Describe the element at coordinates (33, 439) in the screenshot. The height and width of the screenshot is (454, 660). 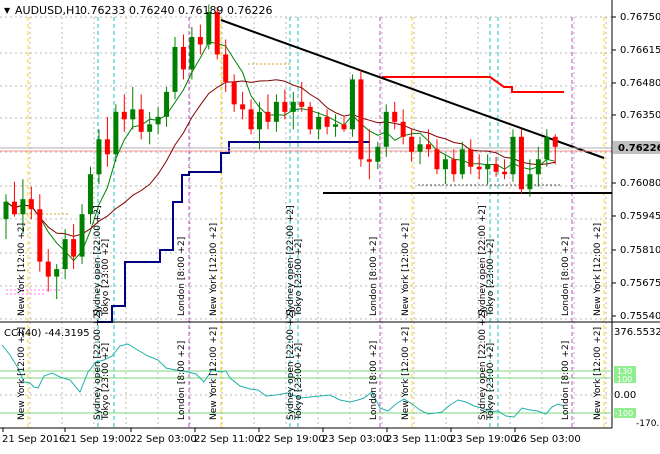
I see `time-label: 21 Sep 2016` at that location.